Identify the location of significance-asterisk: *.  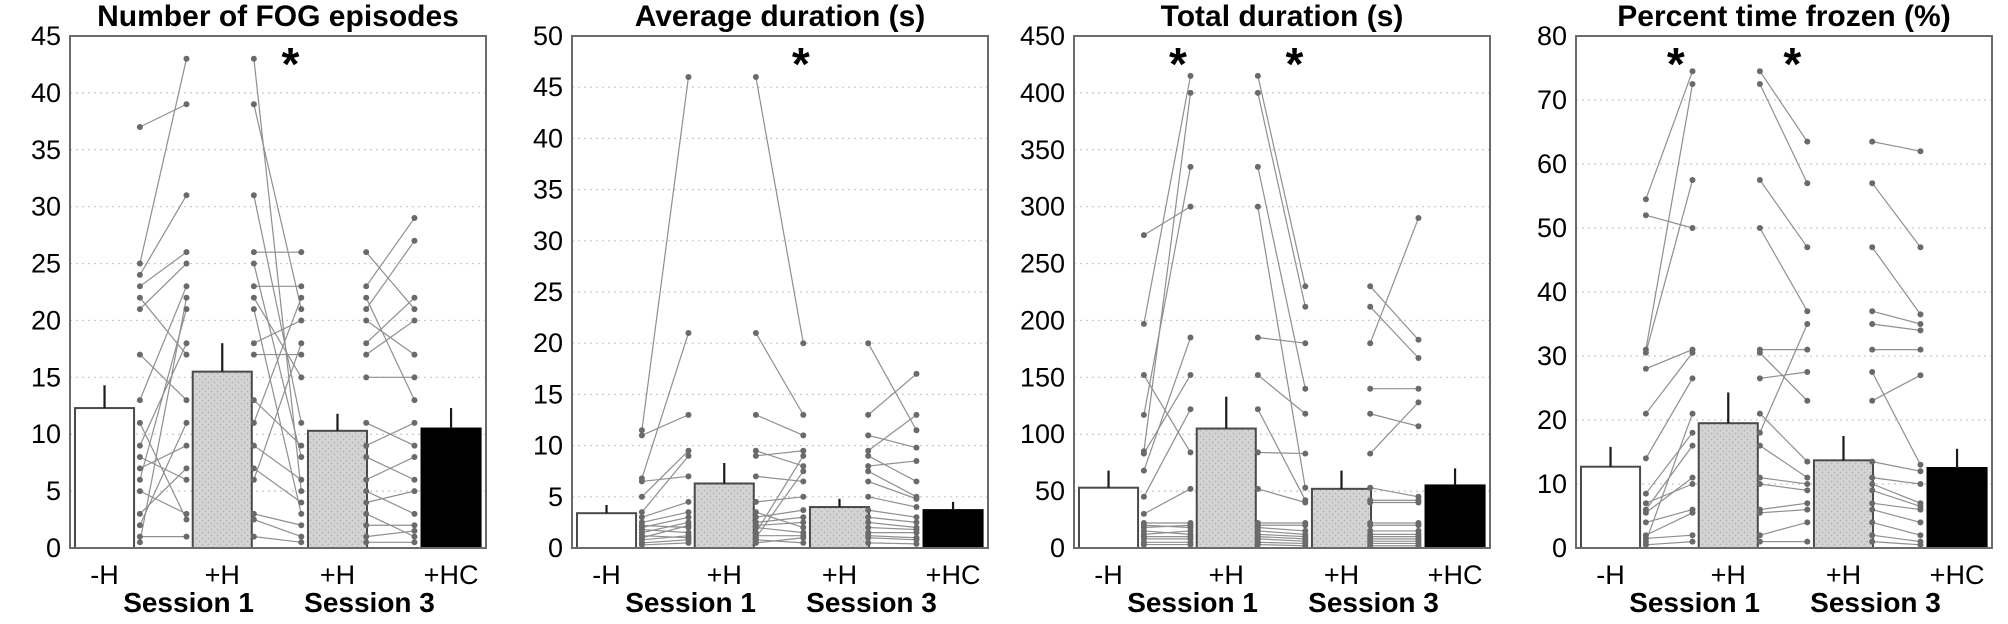
(291, 64).